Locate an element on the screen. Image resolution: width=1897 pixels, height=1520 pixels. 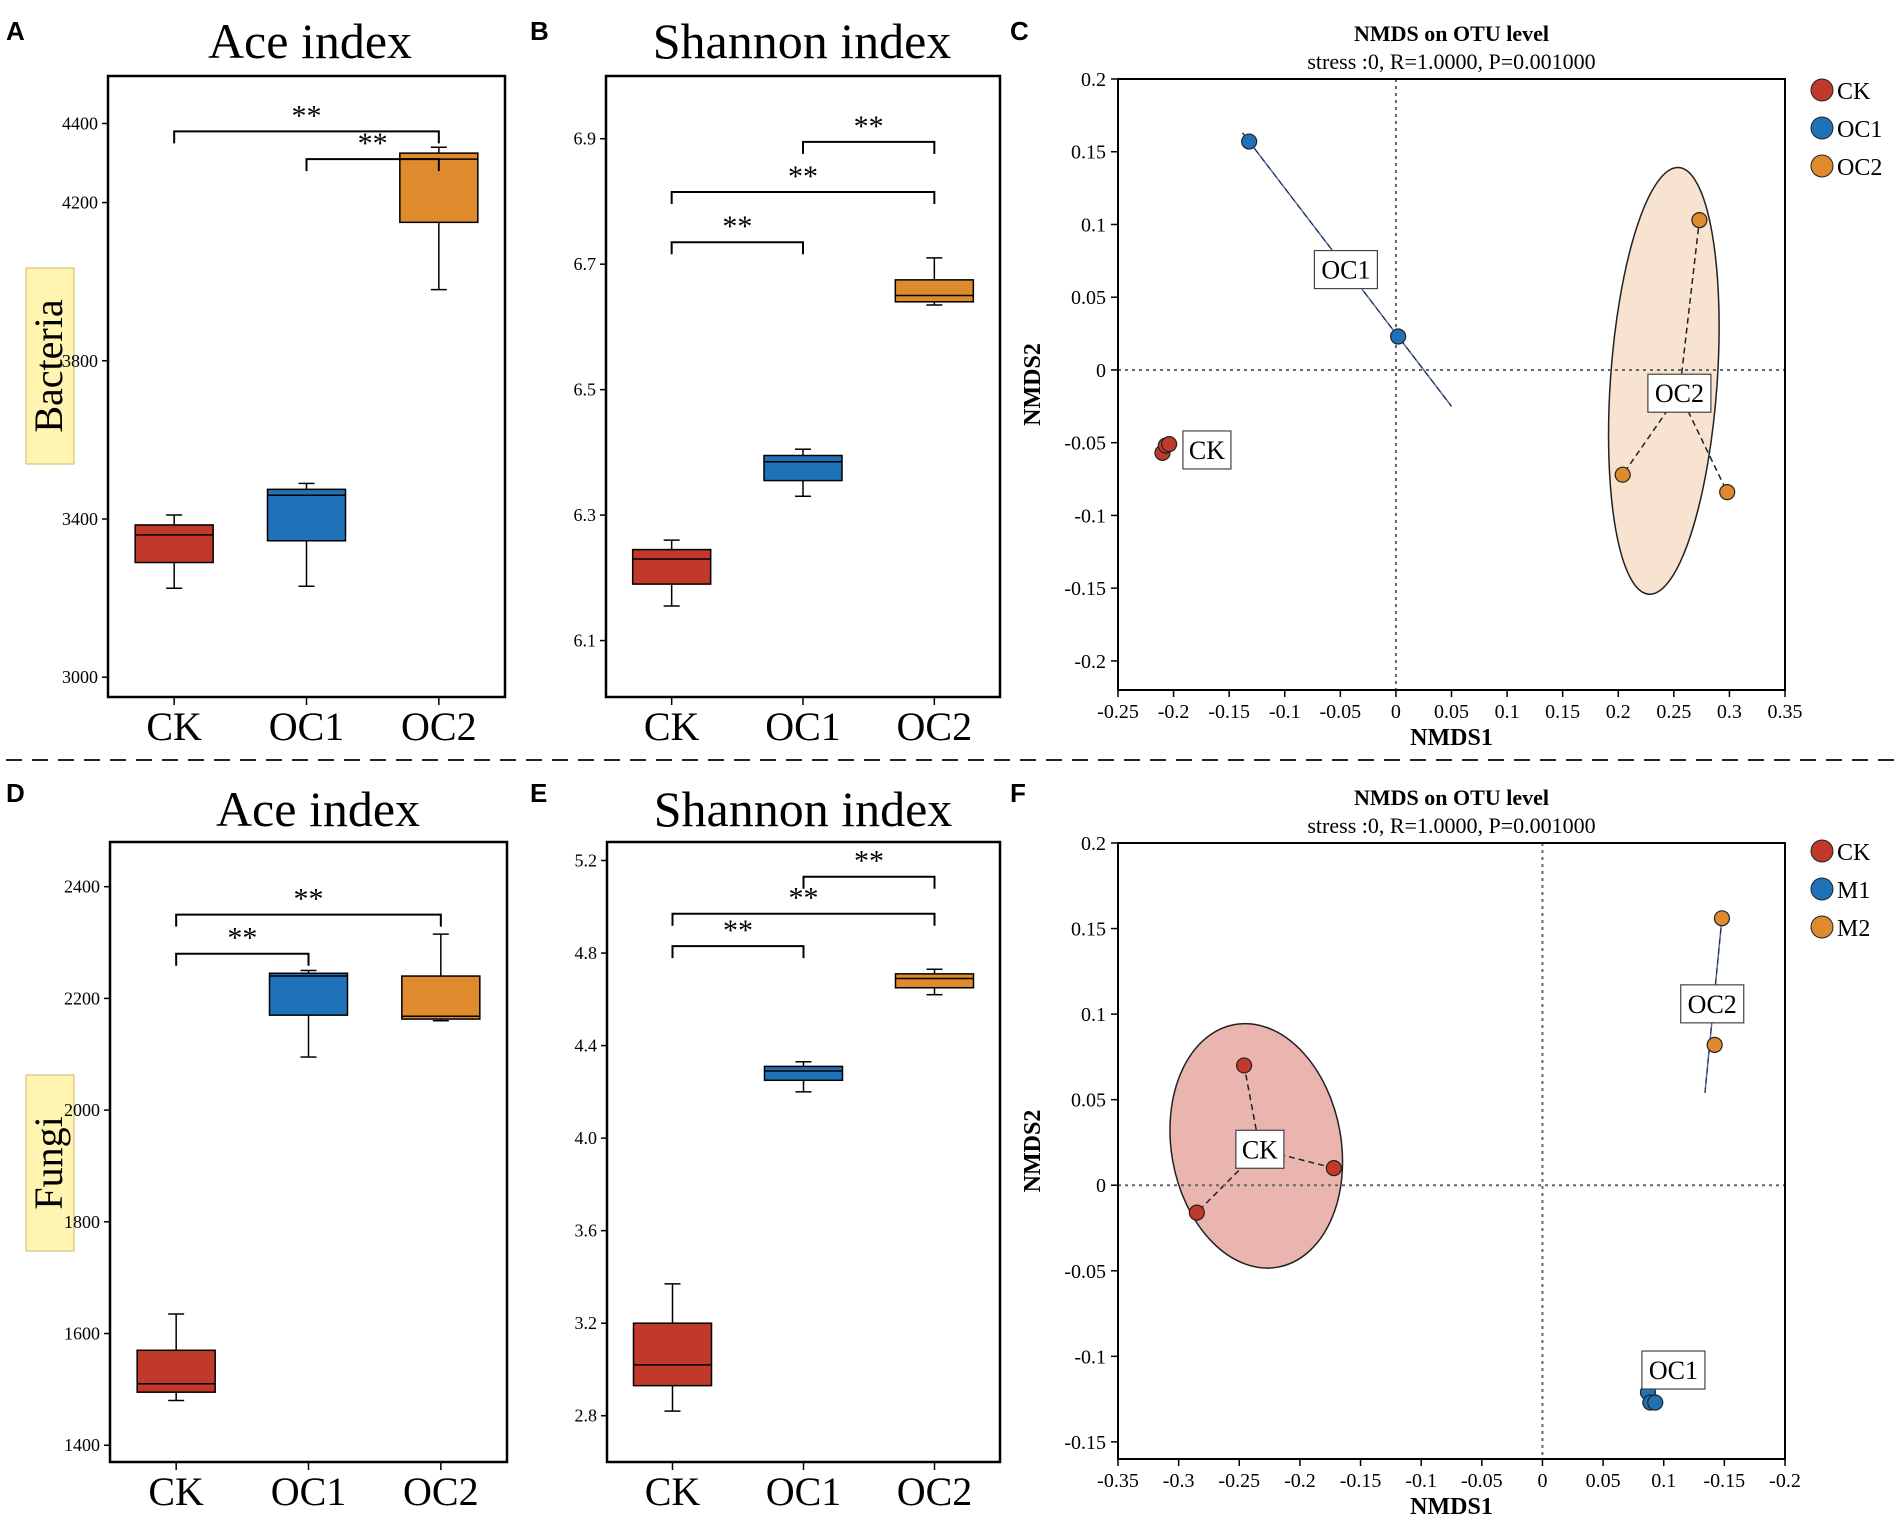
legend-label: OC1 is located at coordinates (1859, 130).